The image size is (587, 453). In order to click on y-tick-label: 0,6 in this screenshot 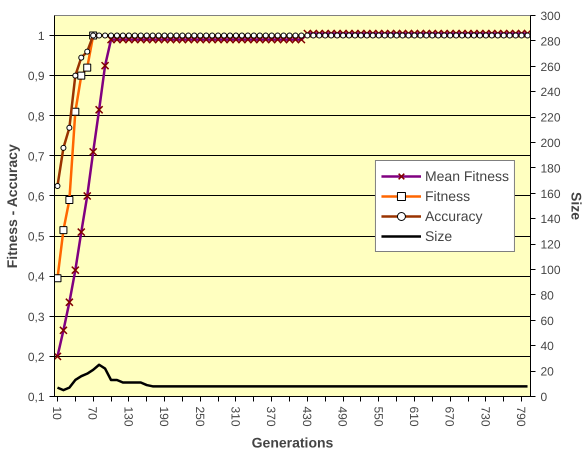, I will do `click(36, 196)`.